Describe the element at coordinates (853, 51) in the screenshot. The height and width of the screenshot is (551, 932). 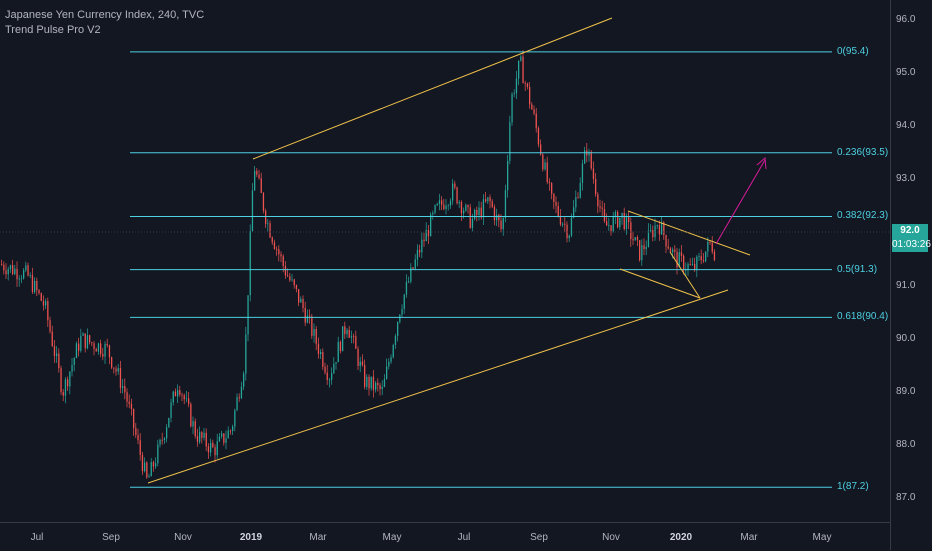
I see `fib-level-label: 0(95.4)` at that location.